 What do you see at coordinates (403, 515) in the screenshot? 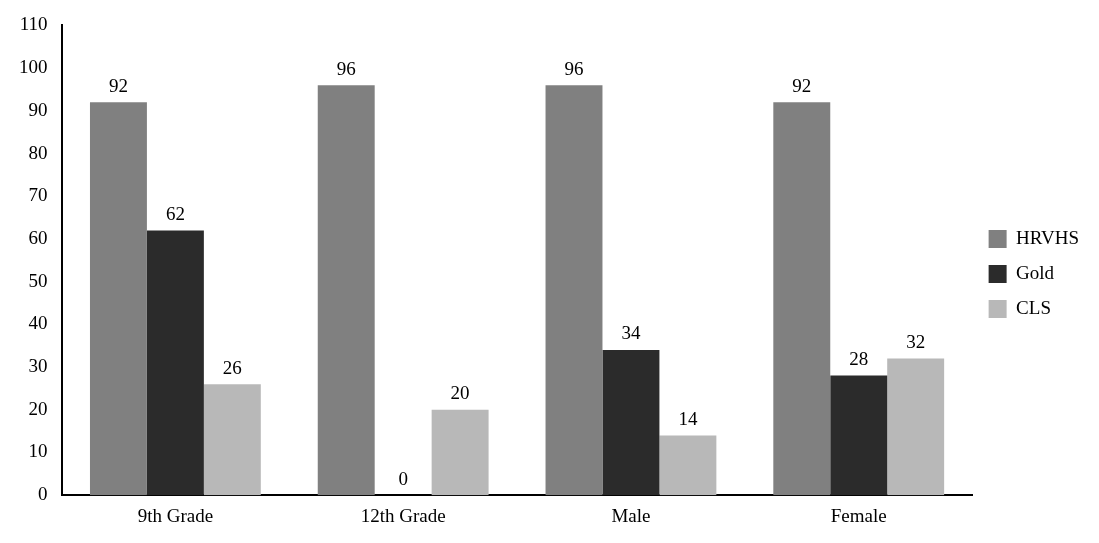
I see `x-tick-label: 12th Grade` at bounding box center [403, 515].